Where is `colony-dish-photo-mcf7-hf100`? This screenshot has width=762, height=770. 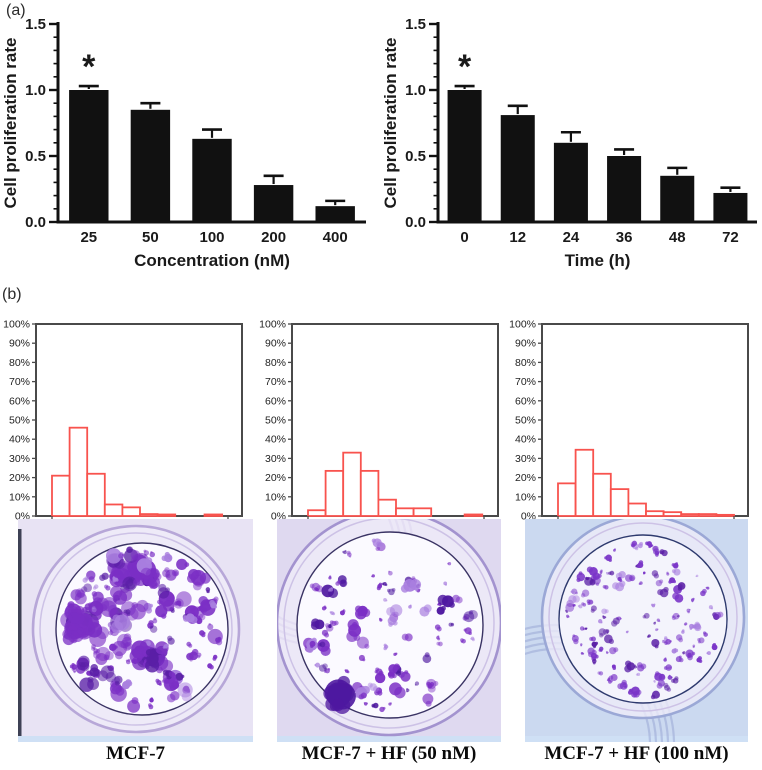
colony-dish-photo-mcf7-hf100 is located at coordinates (636, 630).